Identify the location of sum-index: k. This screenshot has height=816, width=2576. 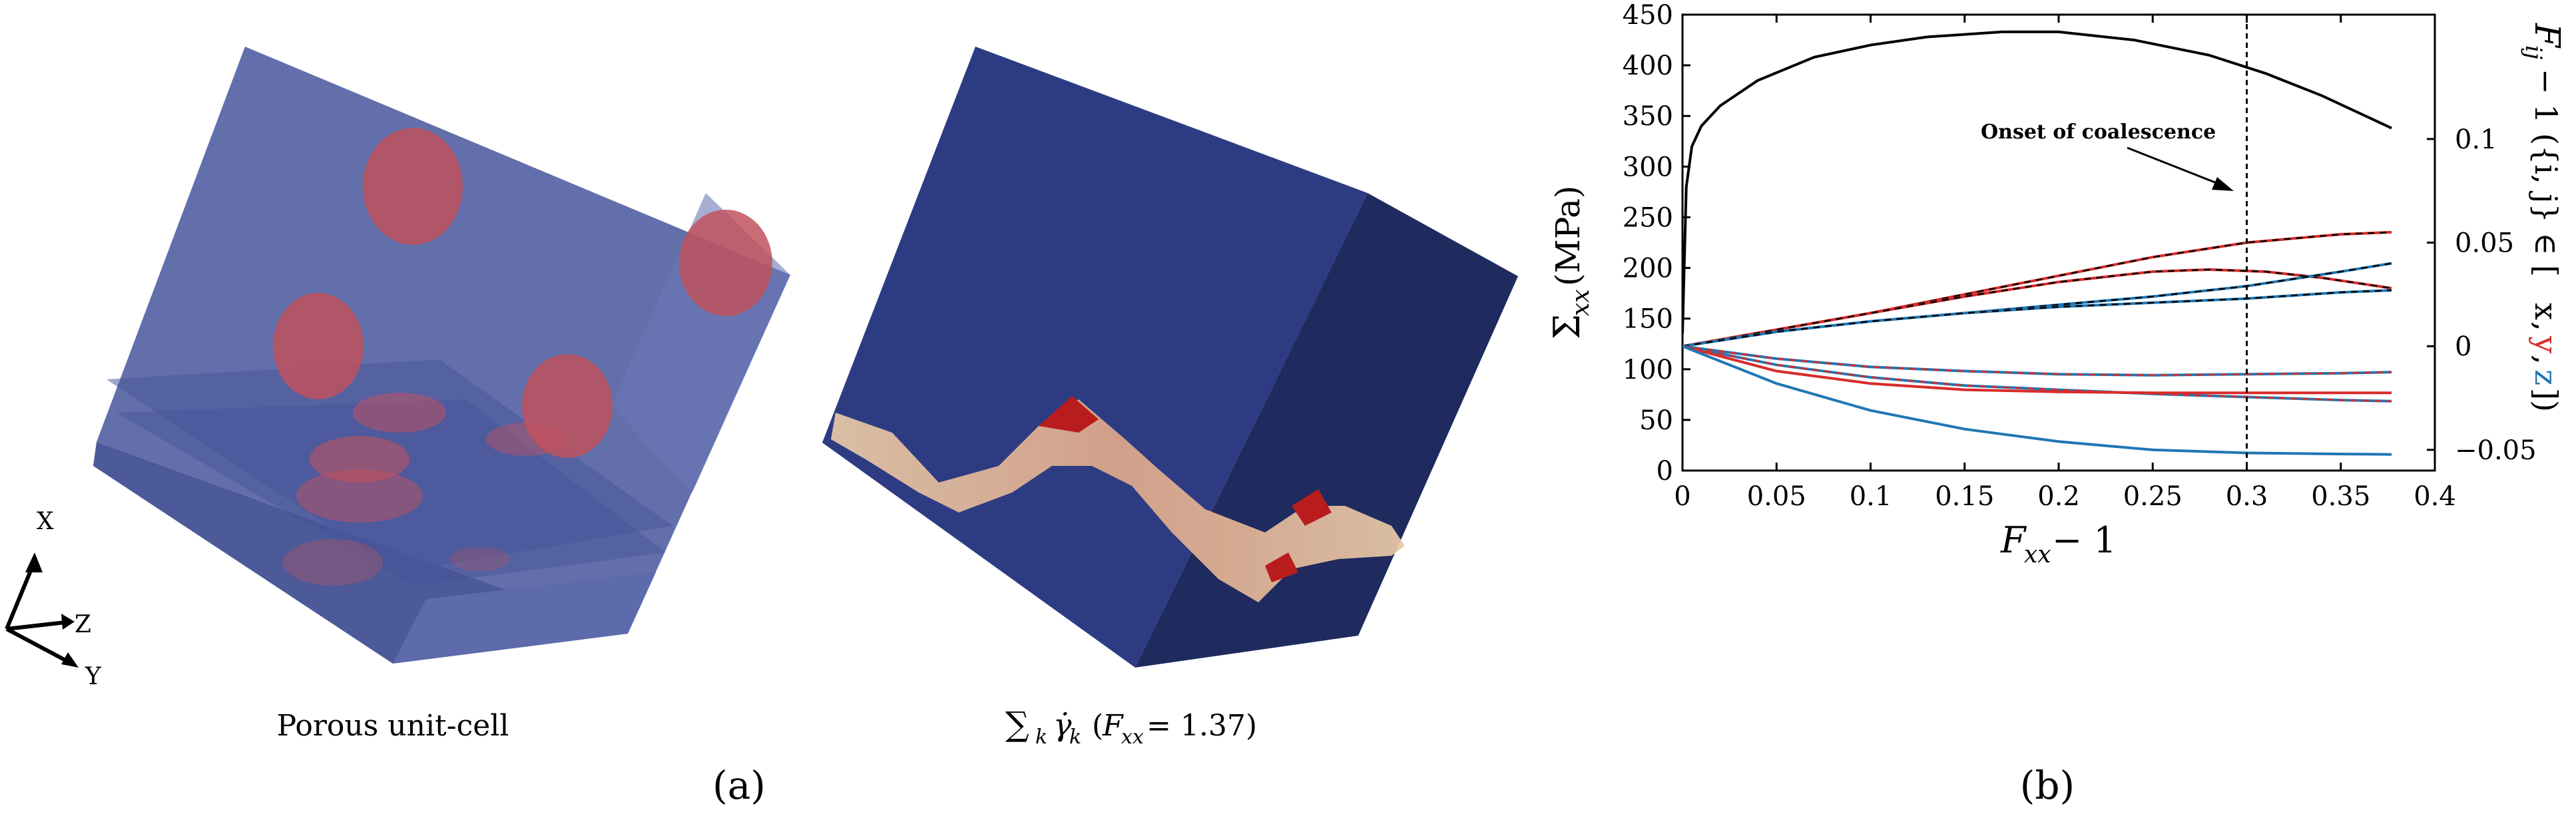
(1041, 737).